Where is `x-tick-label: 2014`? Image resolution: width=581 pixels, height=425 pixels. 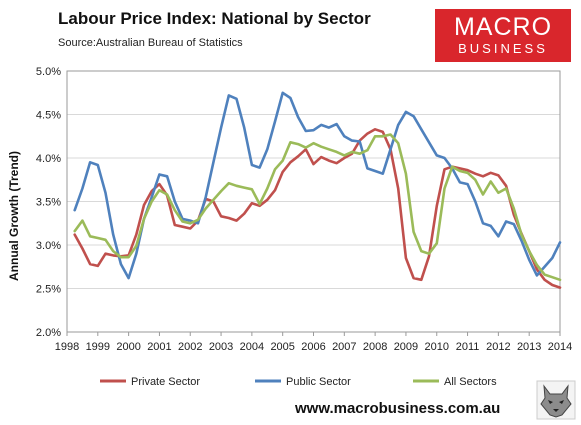 x-tick-label: 2014 is located at coordinates (560, 347).